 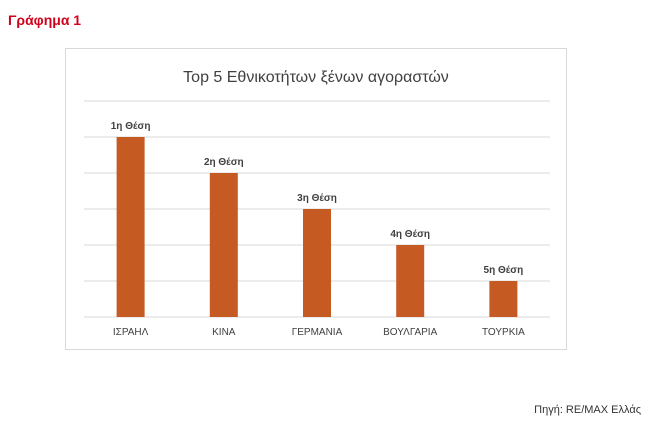 I want to click on category-label-1: ΙΣΡΑΗΛ, so click(x=131, y=332).